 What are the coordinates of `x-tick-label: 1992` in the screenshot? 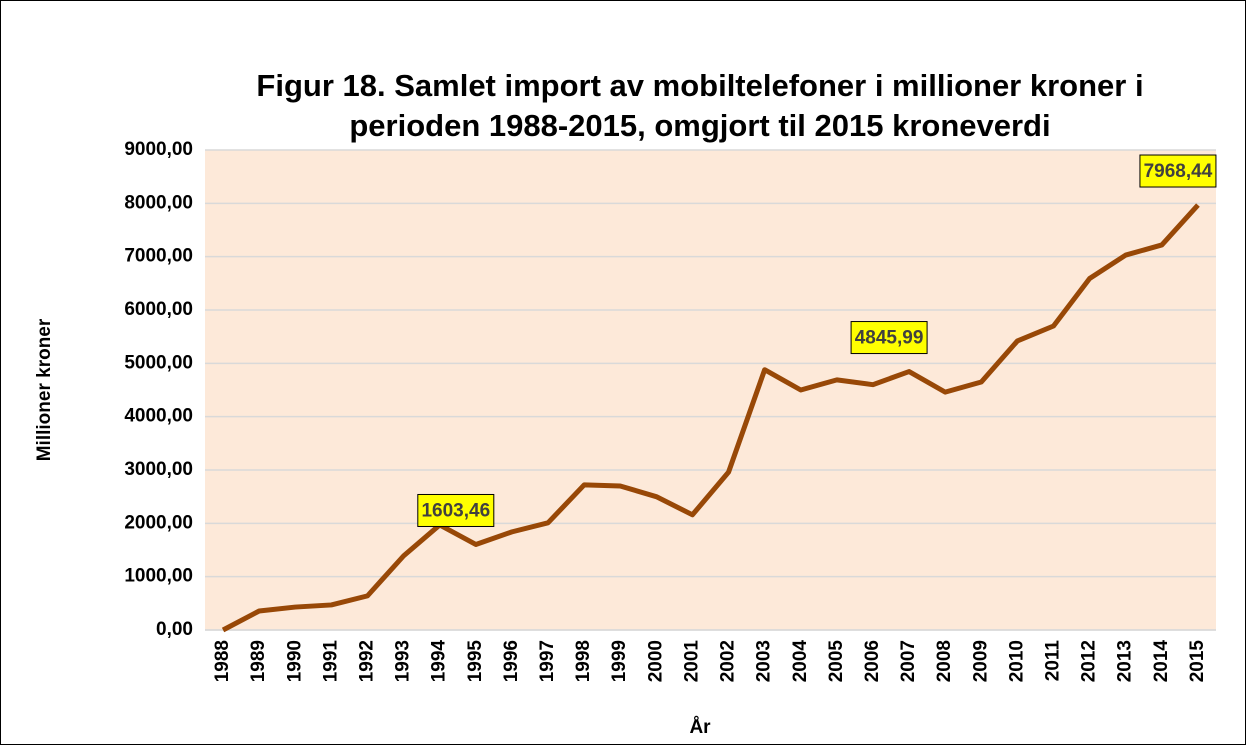 It's located at (366, 661).